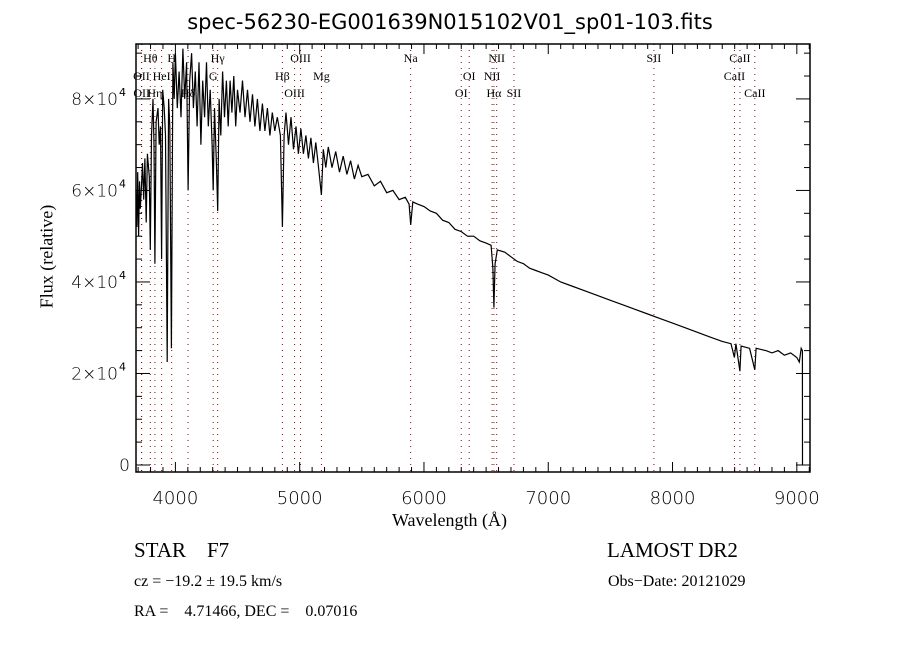  I want to click on x-tick-label: 9000, so click(797, 498).